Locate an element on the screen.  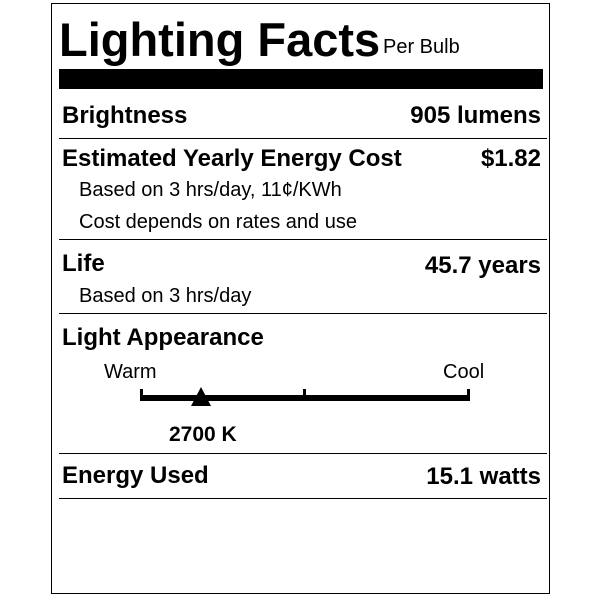
appearance-label: Light Appearance is located at coordinates (163, 337).